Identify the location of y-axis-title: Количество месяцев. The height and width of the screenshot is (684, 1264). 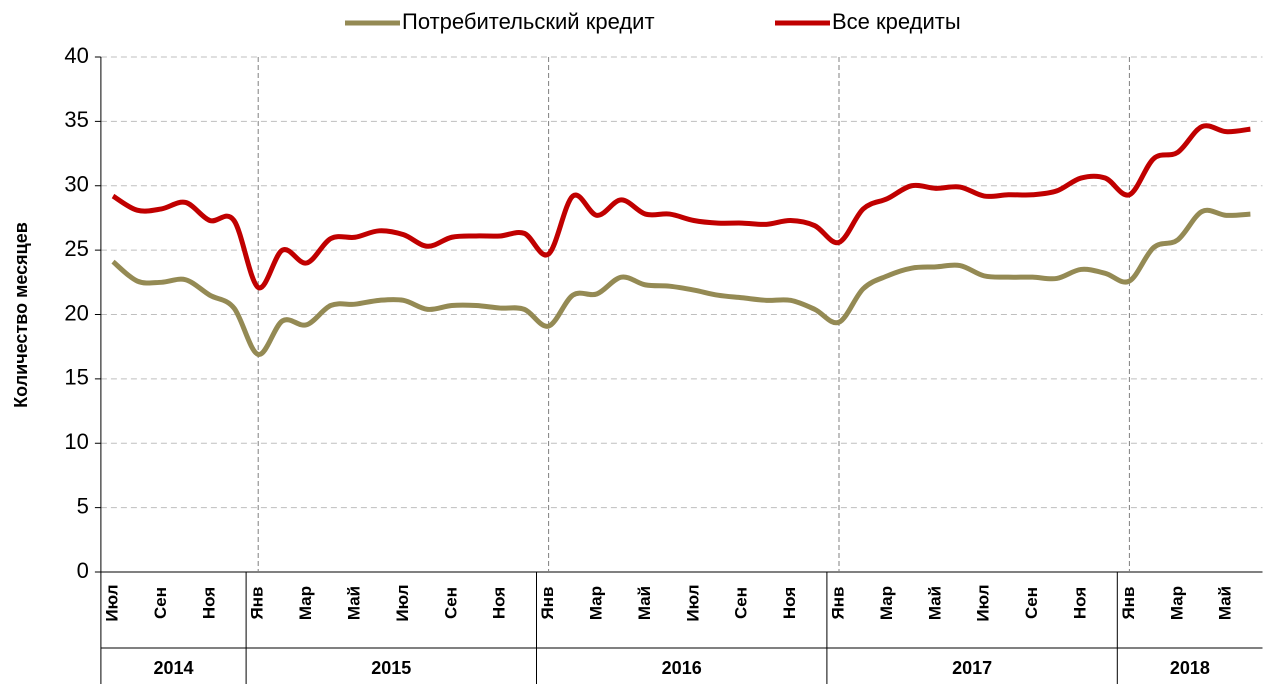
(21, 315).